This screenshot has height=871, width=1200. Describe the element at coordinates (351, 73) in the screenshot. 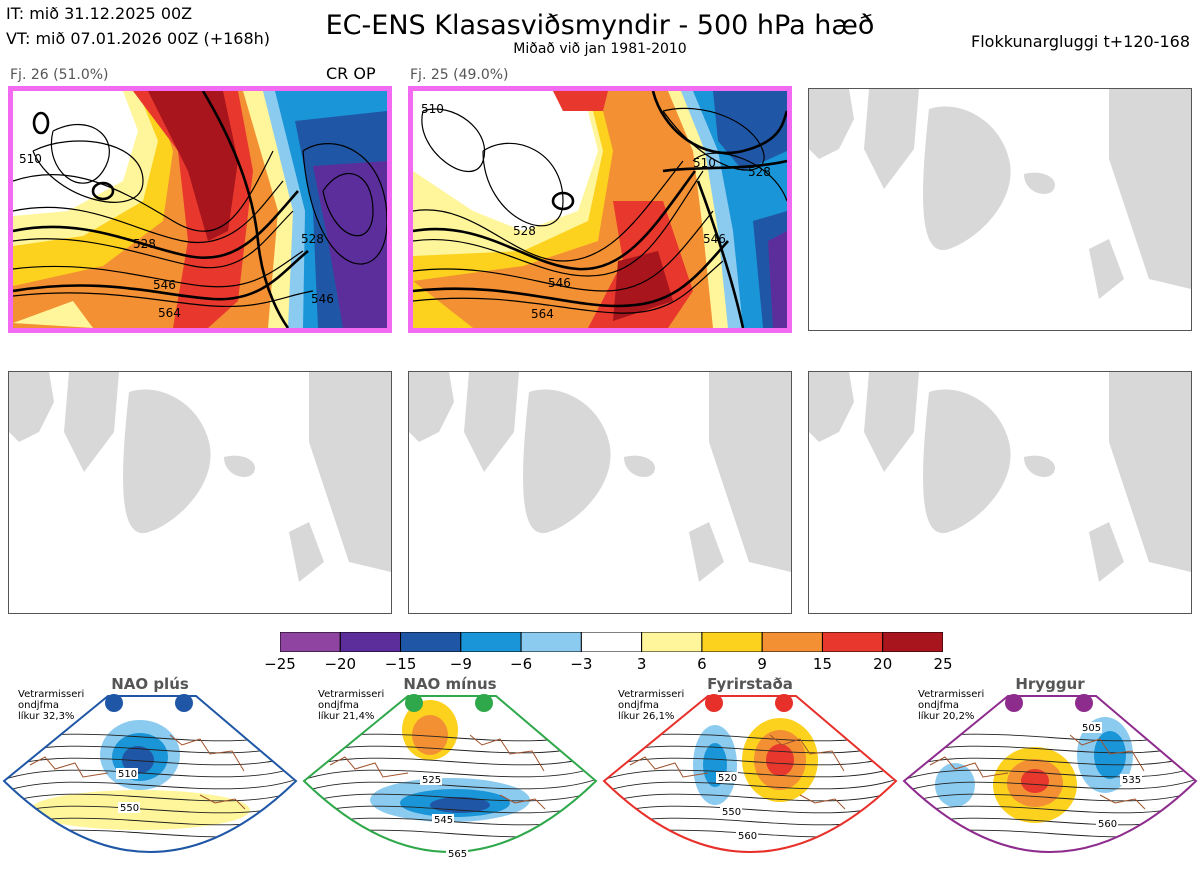

I see `cluster-1-tag: CR OP` at that location.